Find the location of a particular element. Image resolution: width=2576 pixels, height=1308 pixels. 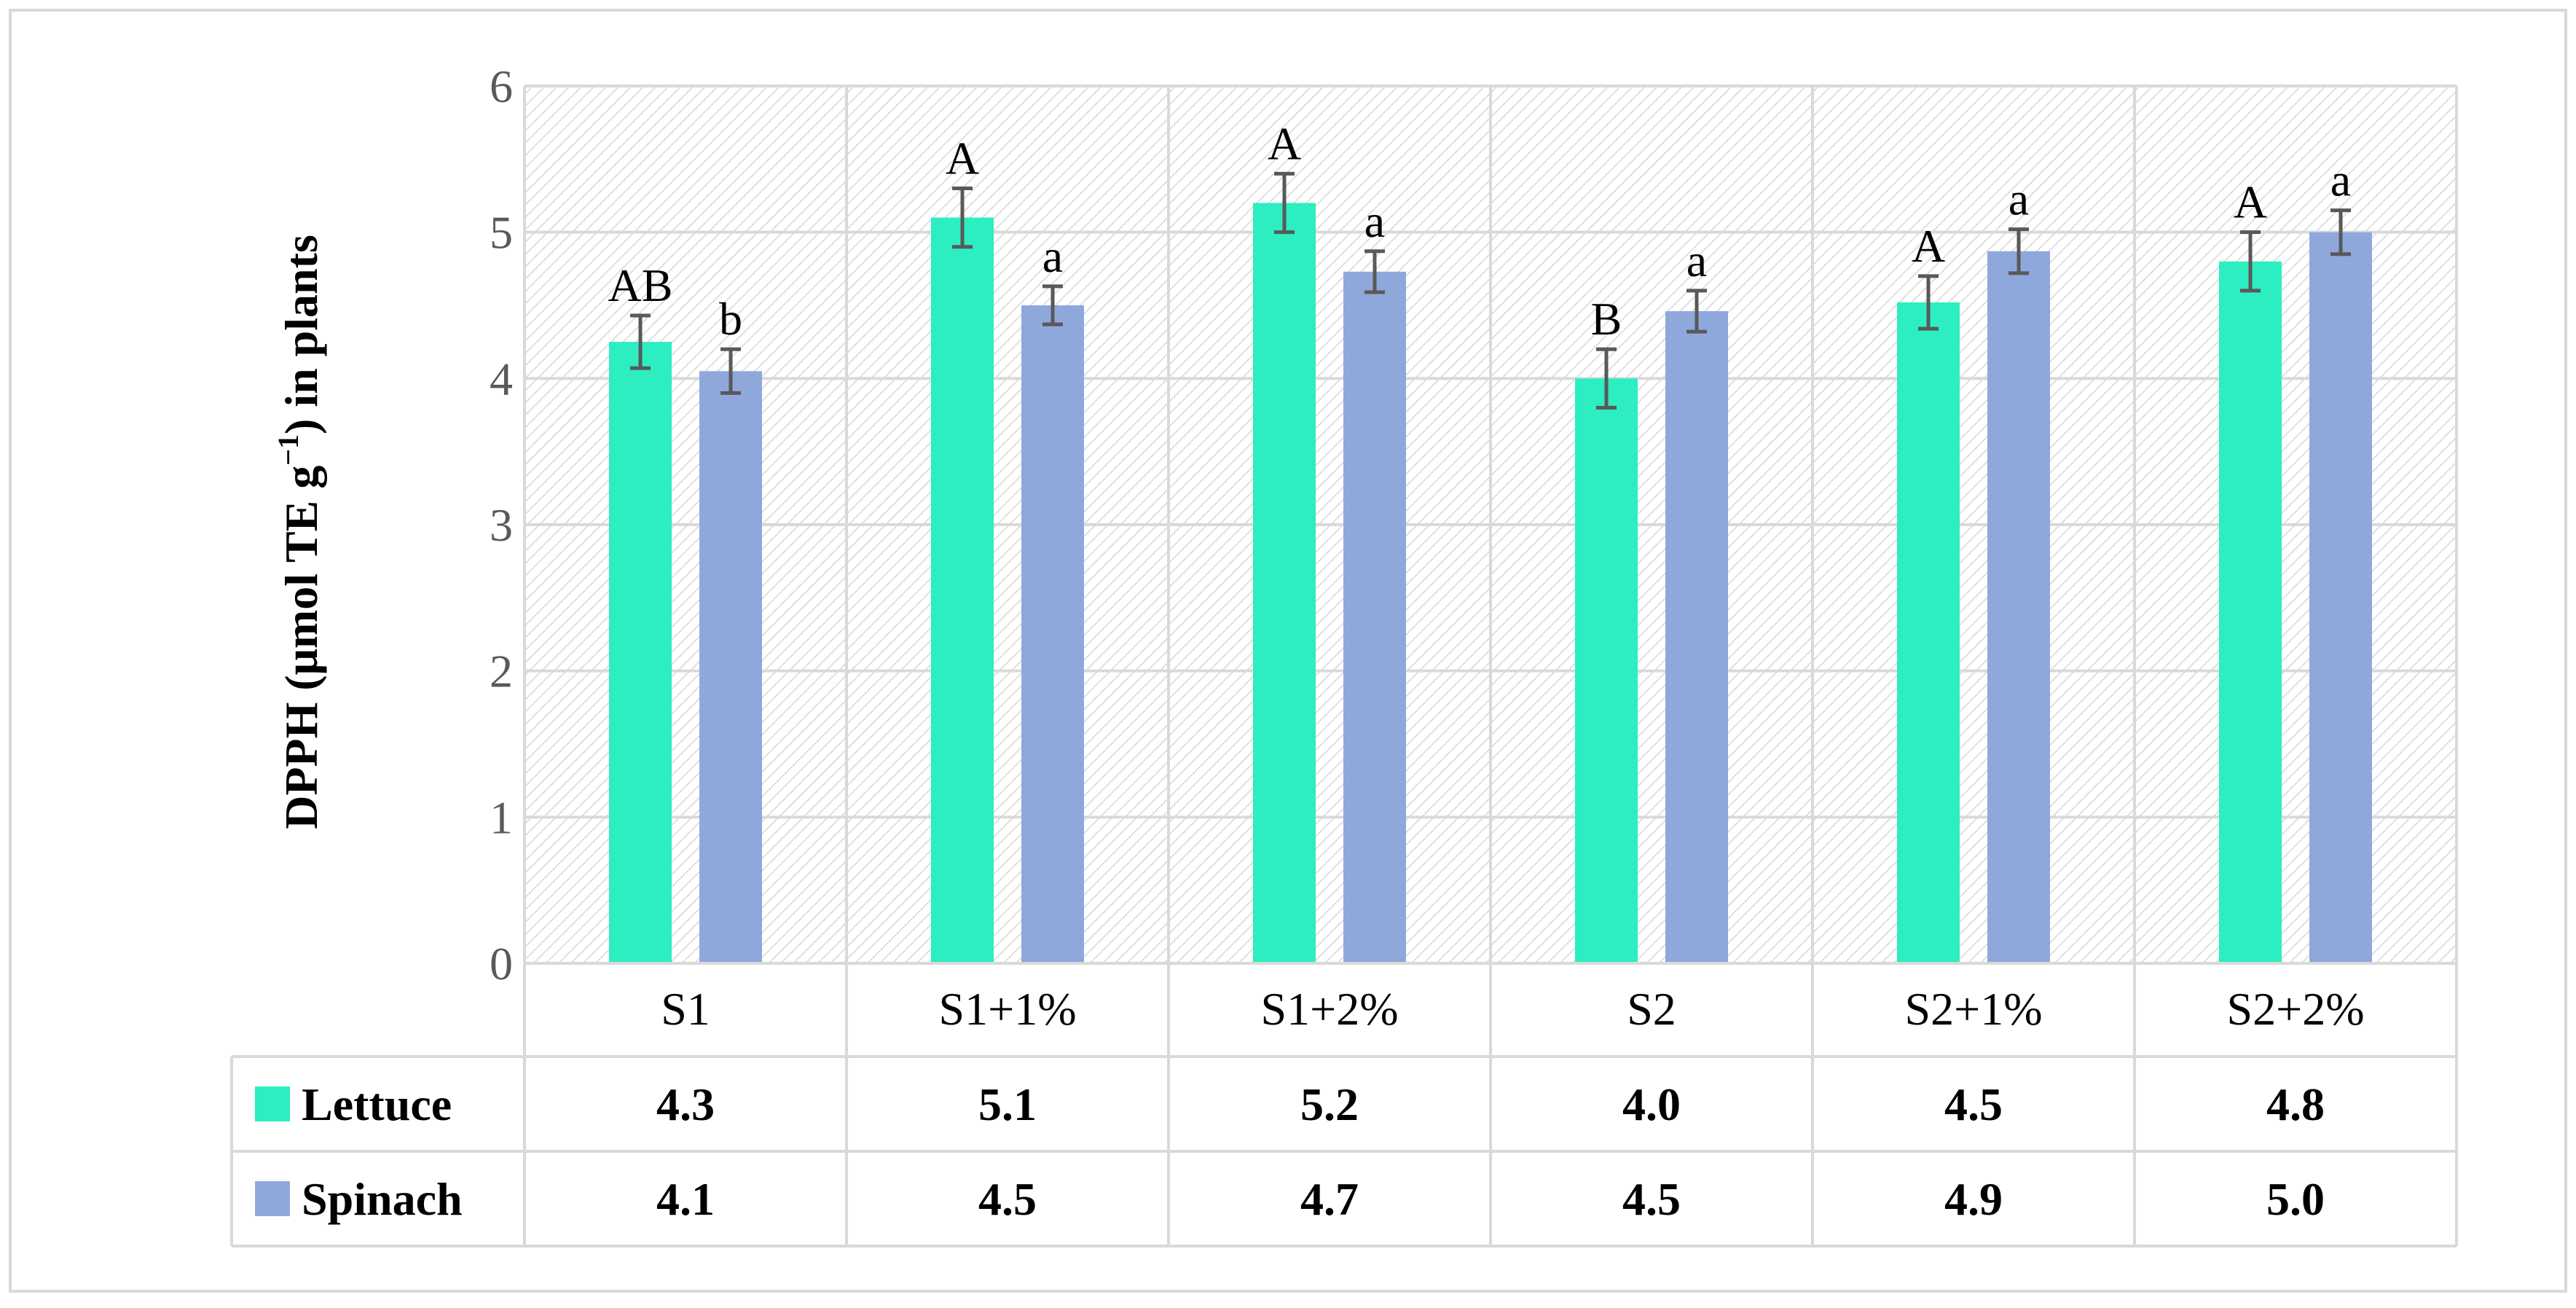

legend-swatch-spinach is located at coordinates (272, 1199).